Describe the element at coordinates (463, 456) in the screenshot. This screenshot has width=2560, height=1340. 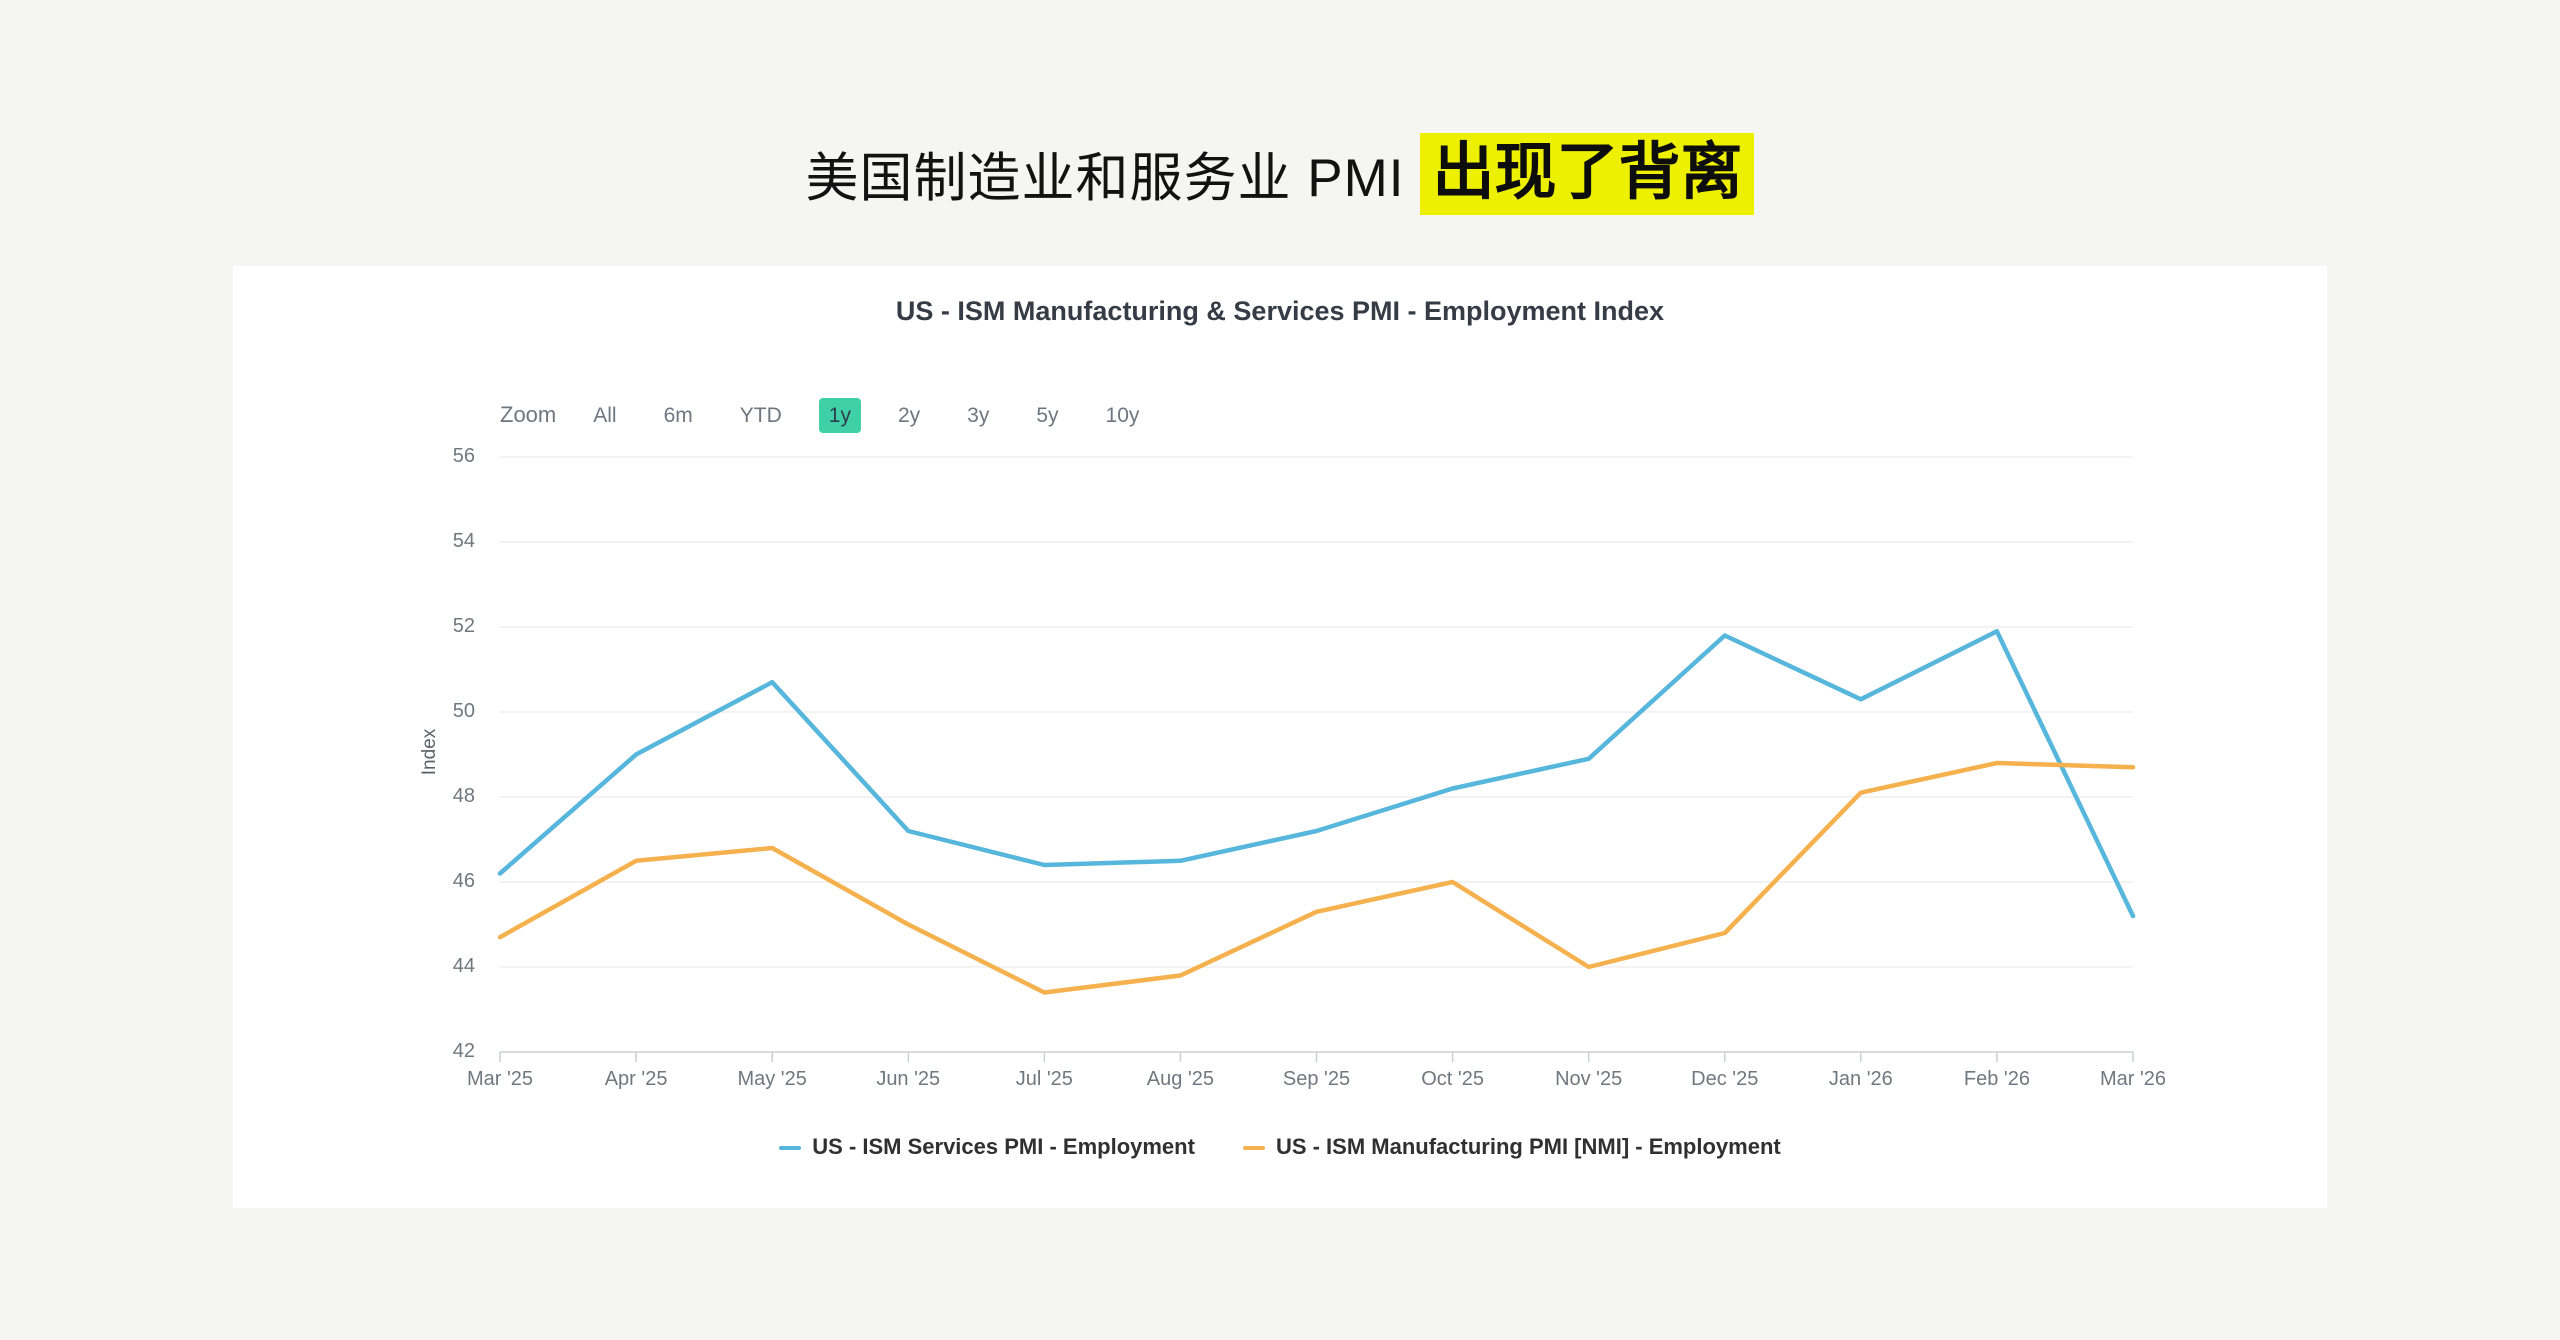
I see `y-axis-label: 56` at that location.